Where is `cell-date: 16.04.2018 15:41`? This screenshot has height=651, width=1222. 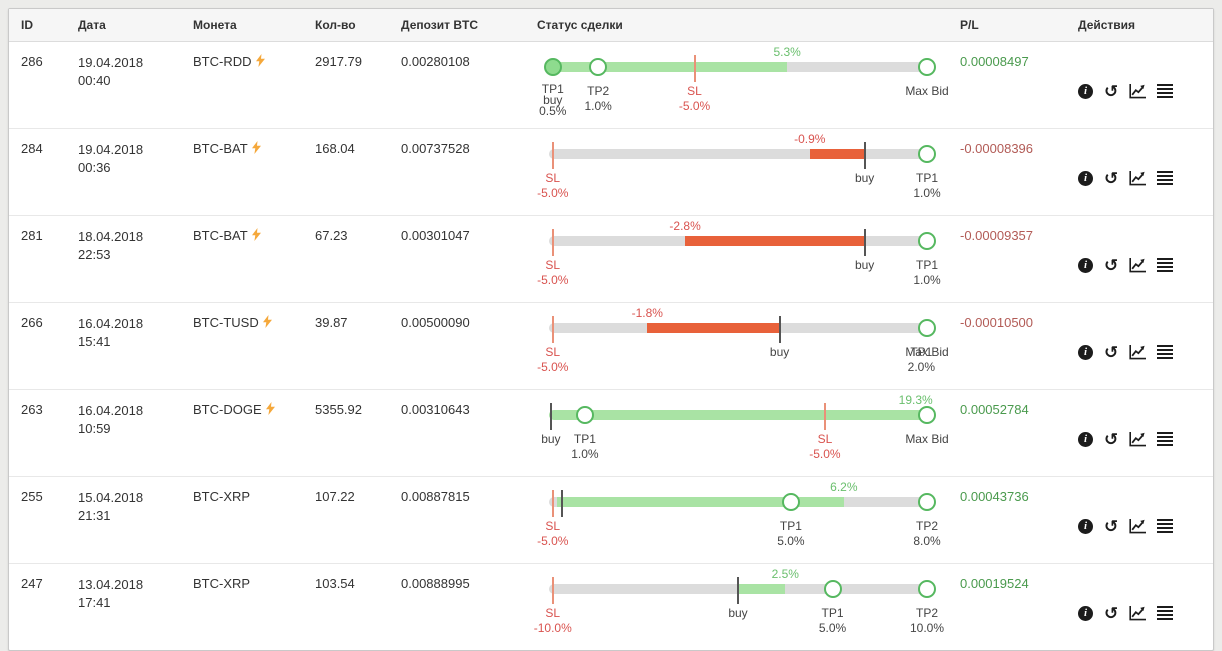 cell-date: 16.04.2018 15:41 is located at coordinates (123, 346).